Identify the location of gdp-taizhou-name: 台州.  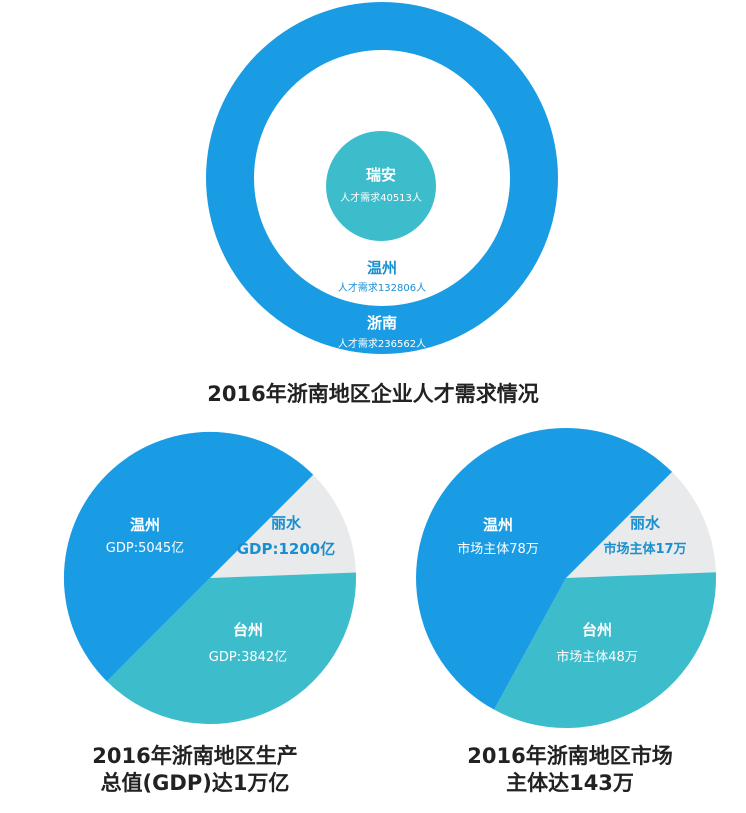
(248, 630).